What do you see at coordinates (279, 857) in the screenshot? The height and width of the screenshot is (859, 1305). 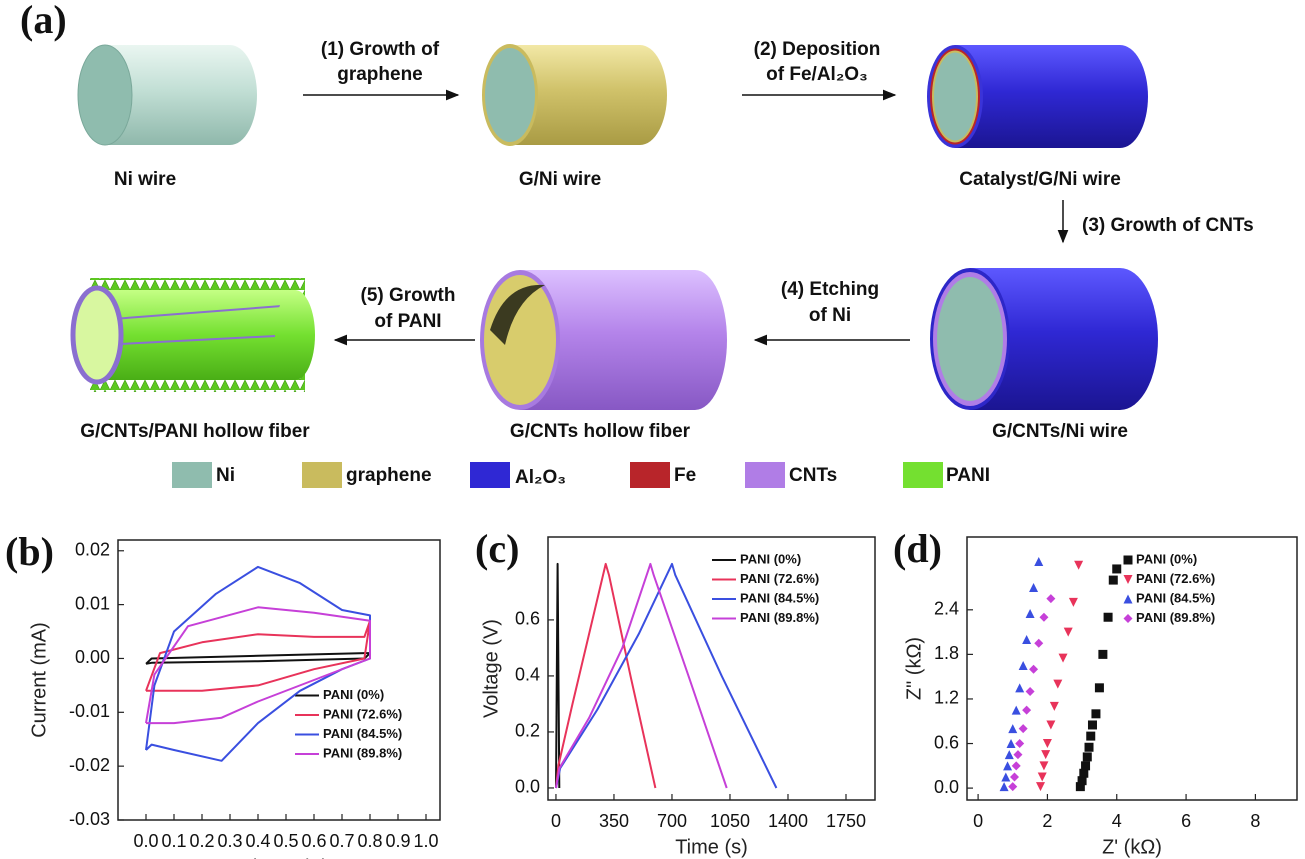 I see `x-axis-label: Voltage (V)` at bounding box center [279, 857].